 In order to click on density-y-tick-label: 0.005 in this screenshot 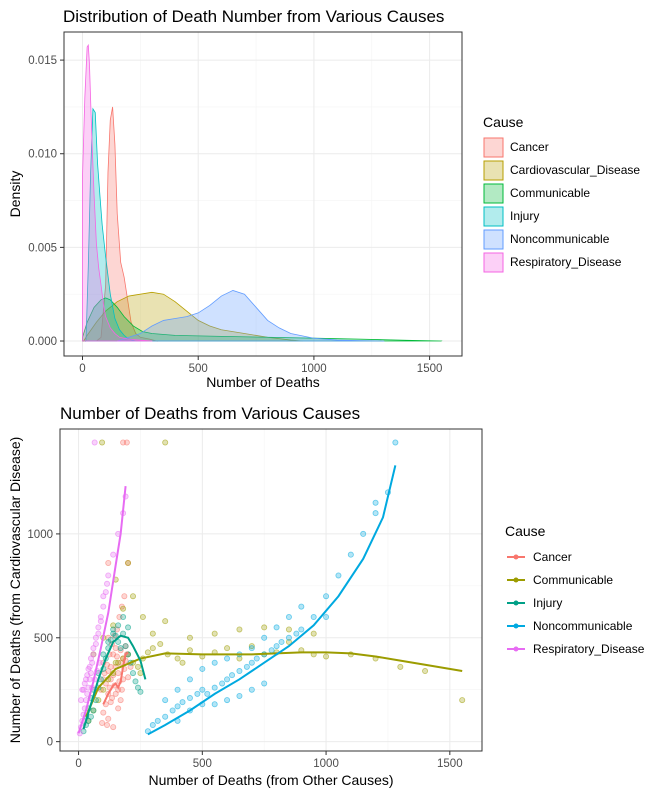, I will do `click(42, 248)`.